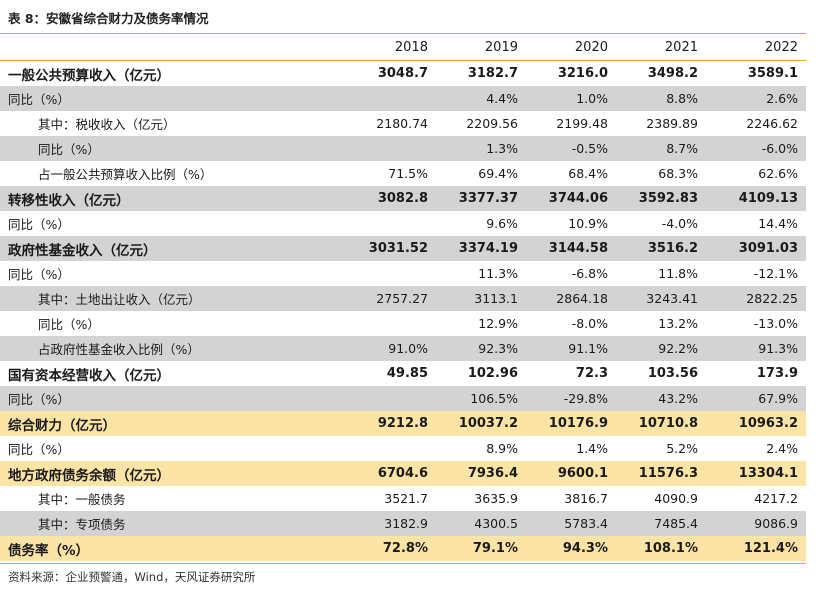 The image size is (816, 594). What do you see at coordinates (682, 98) in the screenshot?
I see `value-cell: 8.8%` at bounding box center [682, 98].